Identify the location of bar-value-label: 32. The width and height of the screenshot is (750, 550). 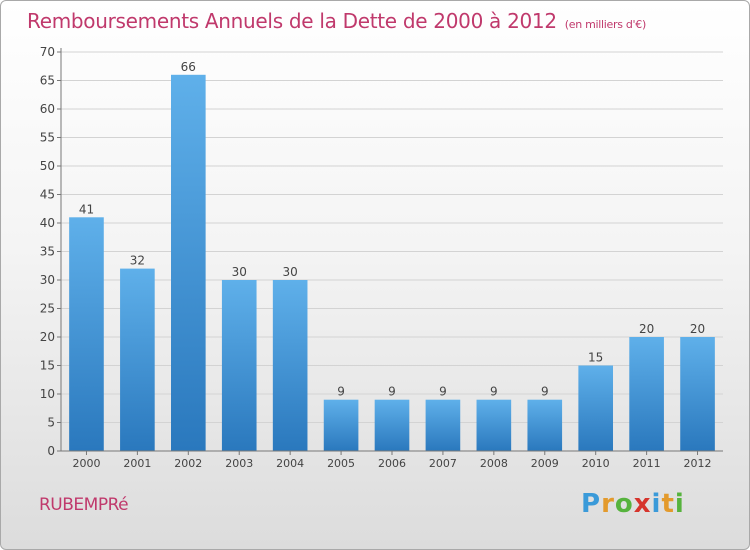
(137, 261).